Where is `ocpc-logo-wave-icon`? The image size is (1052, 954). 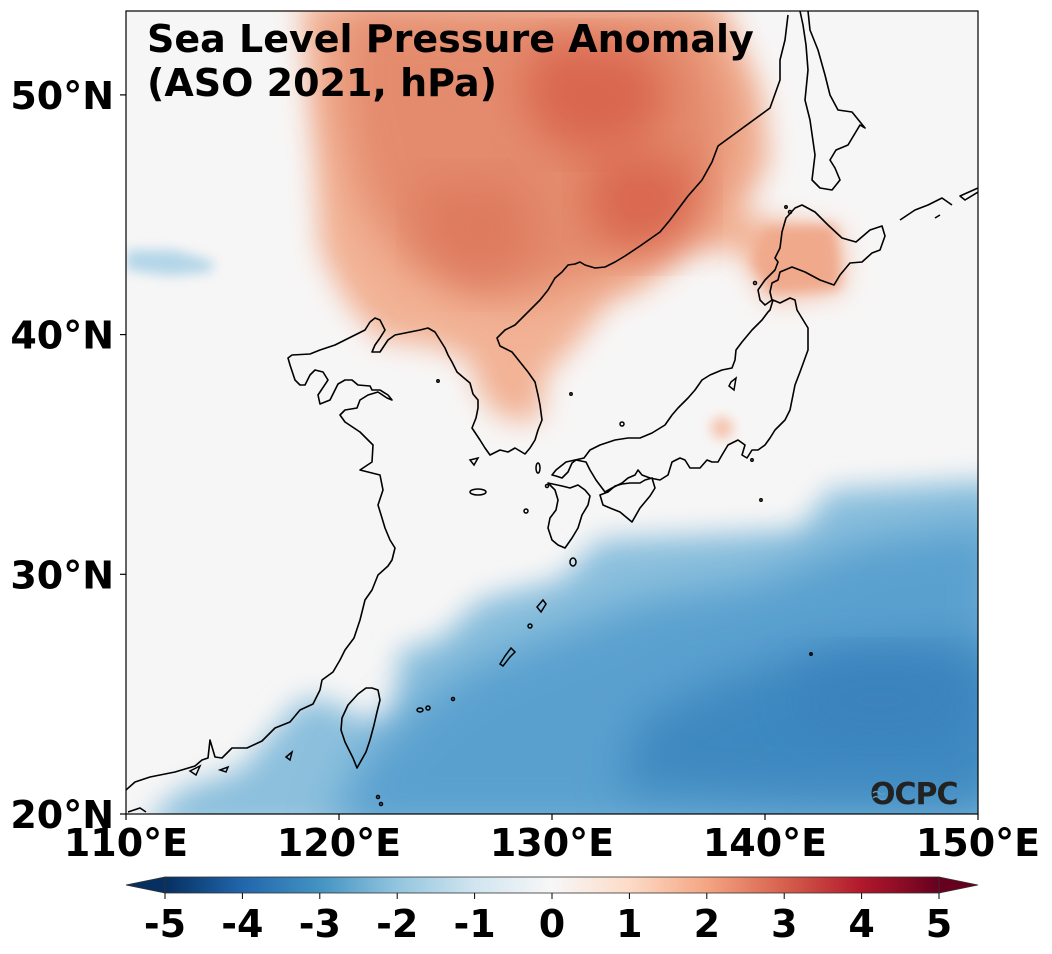 ocpc-logo-wave-icon is located at coordinates (879, 795).